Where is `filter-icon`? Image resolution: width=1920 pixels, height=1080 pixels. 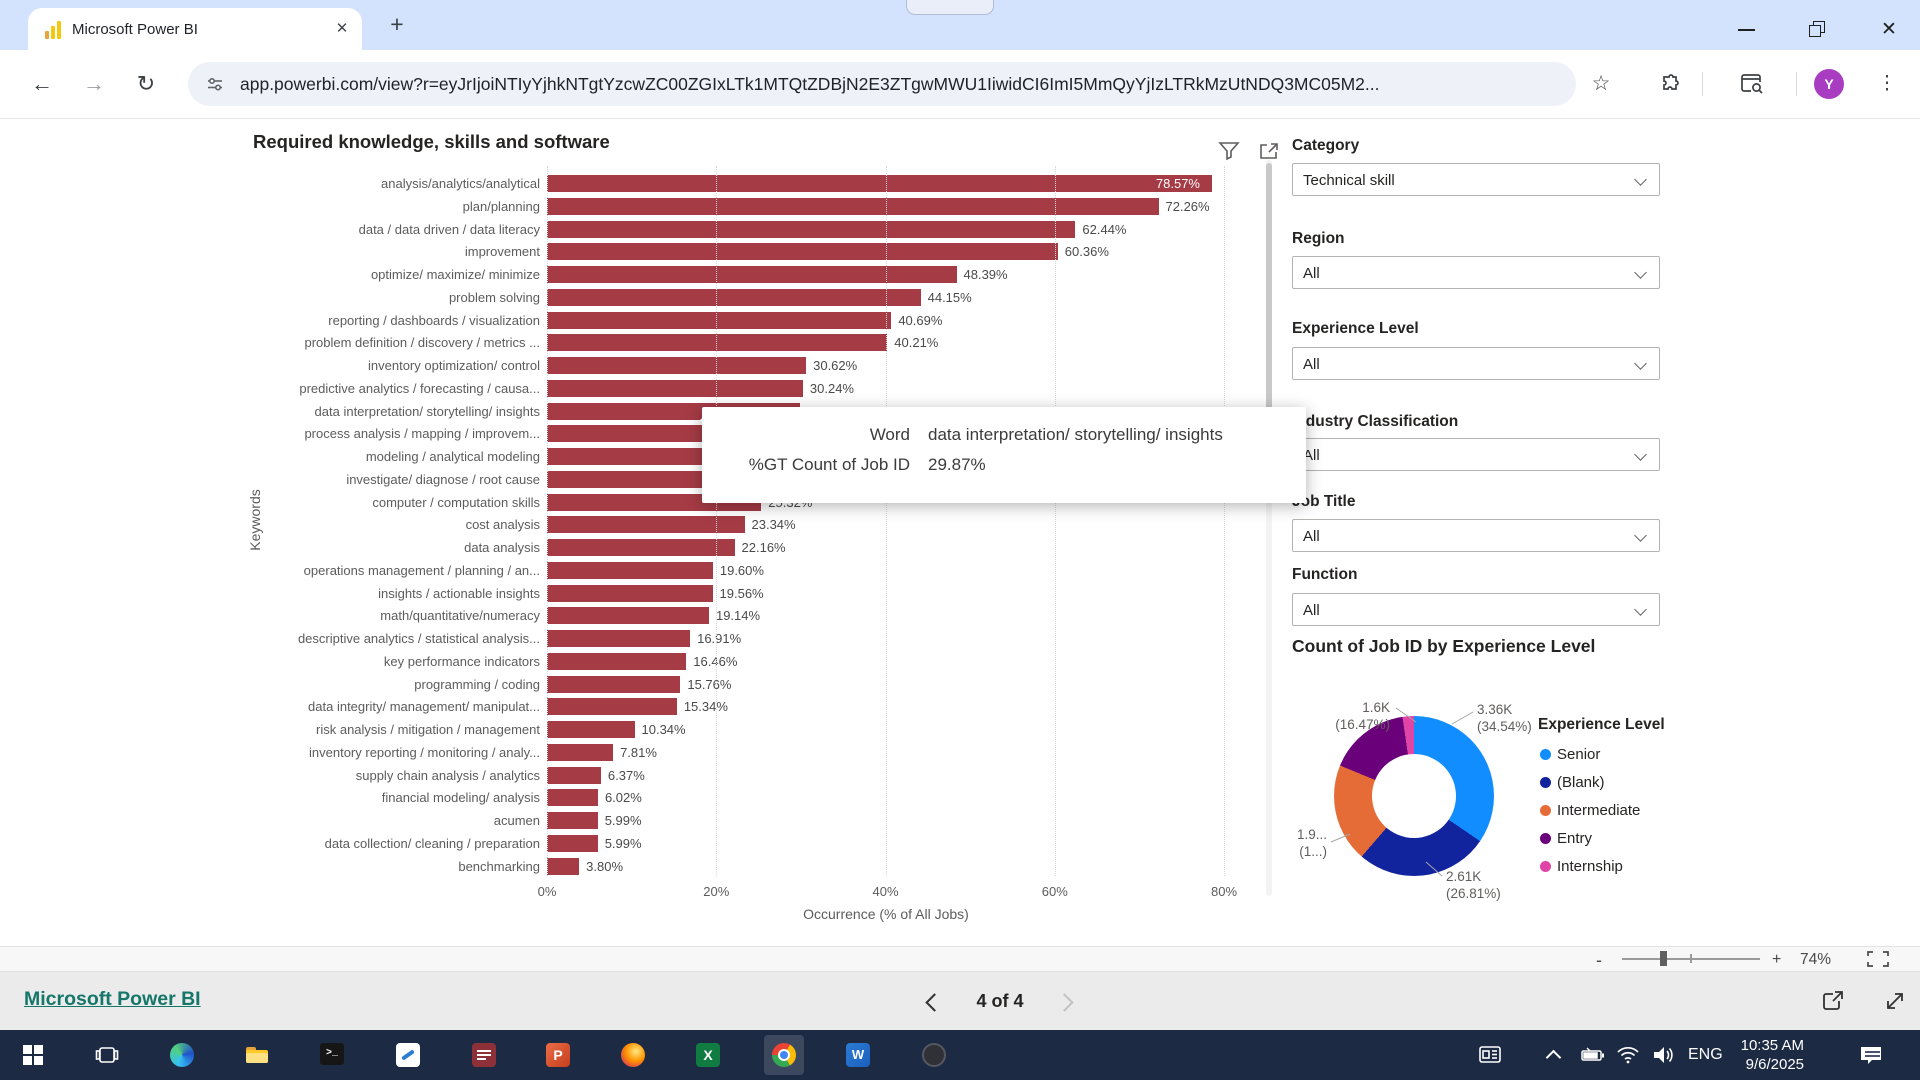 filter-icon is located at coordinates (1229, 151).